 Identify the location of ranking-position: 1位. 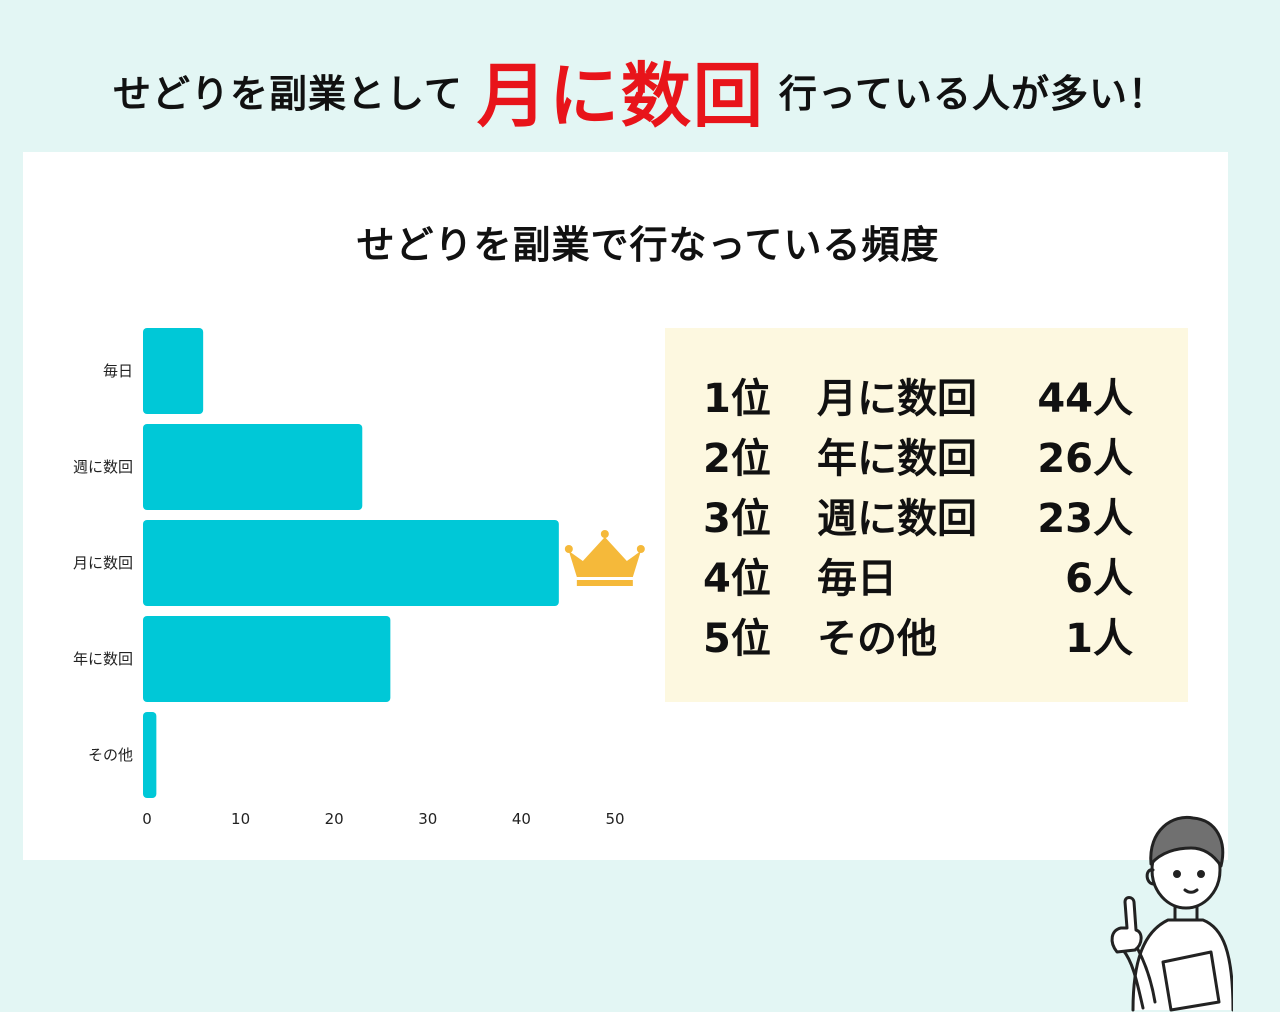
(737, 399).